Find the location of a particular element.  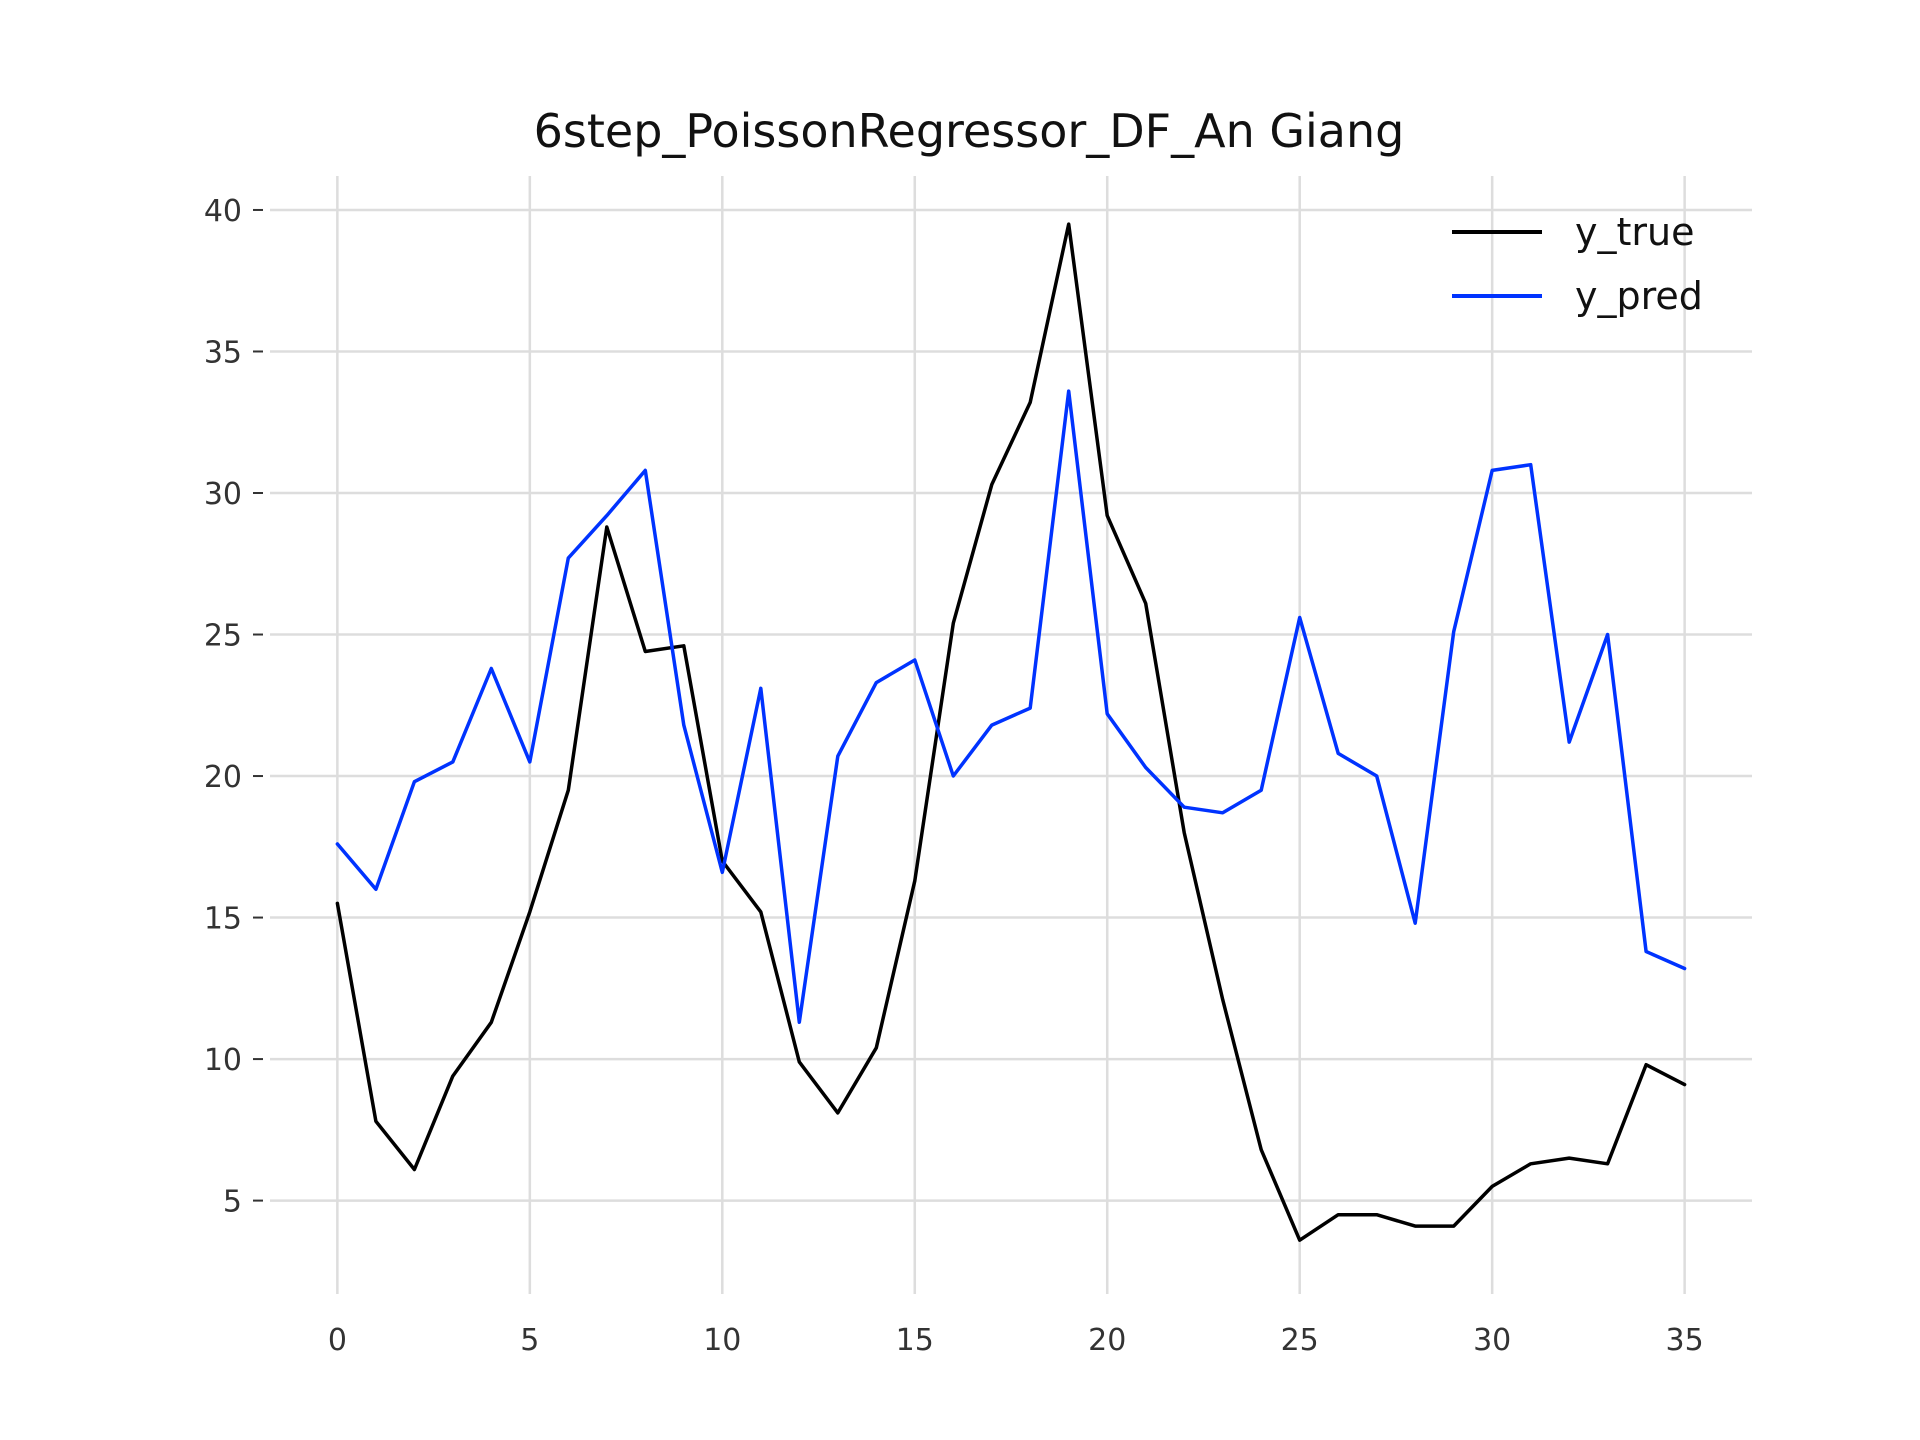

x-tick-label: 20 is located at coordinates (1107, 1340).